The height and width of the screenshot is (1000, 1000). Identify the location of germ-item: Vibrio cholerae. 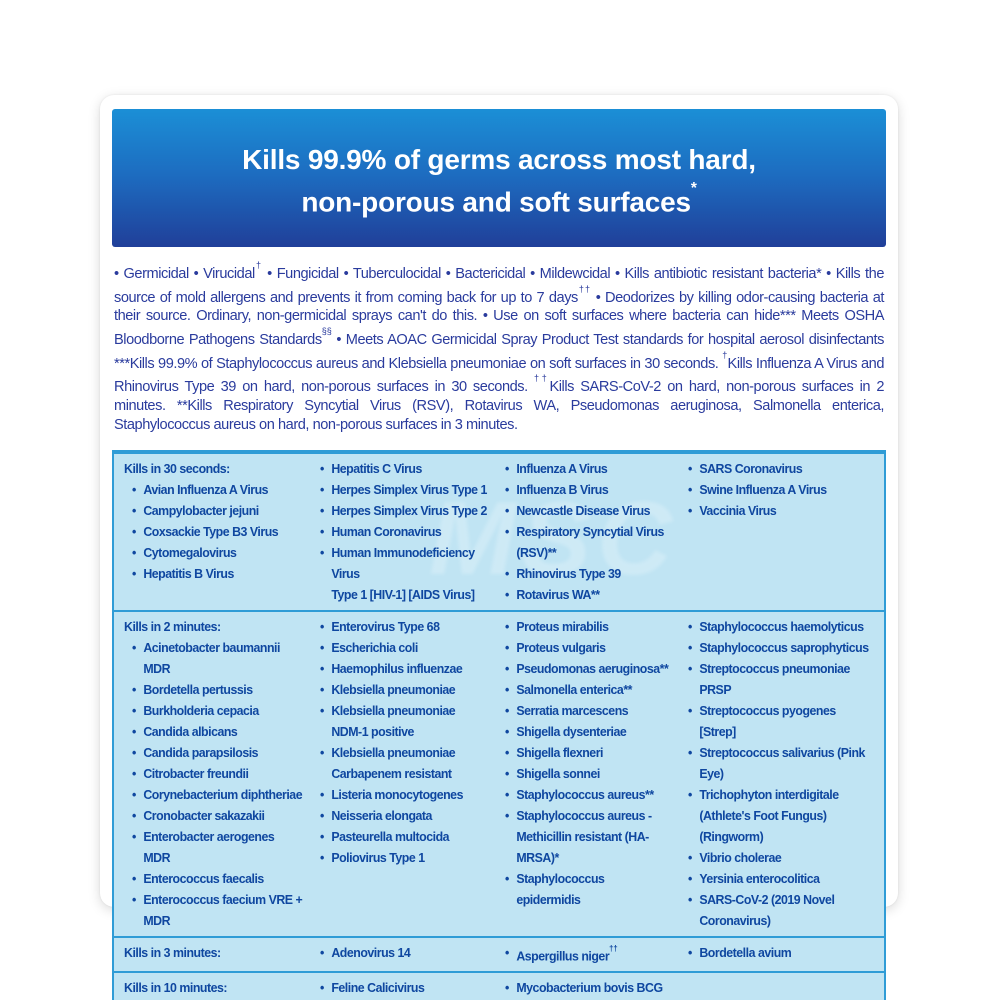
(780, 857).